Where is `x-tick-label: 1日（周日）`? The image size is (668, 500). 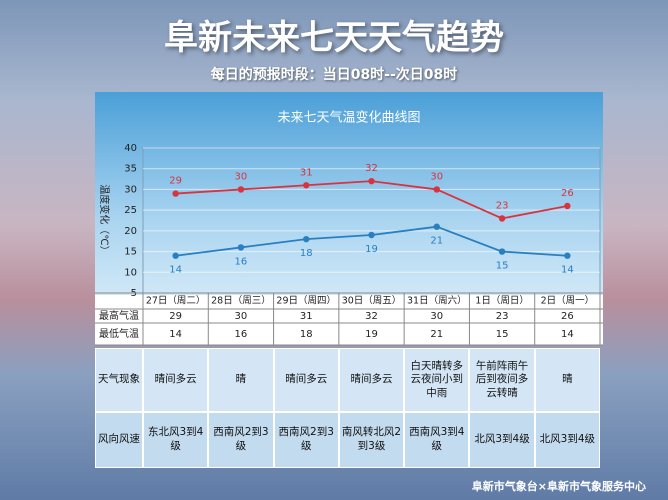 x-tick-label: 1日（周日） is located at coordinates (502, 301).